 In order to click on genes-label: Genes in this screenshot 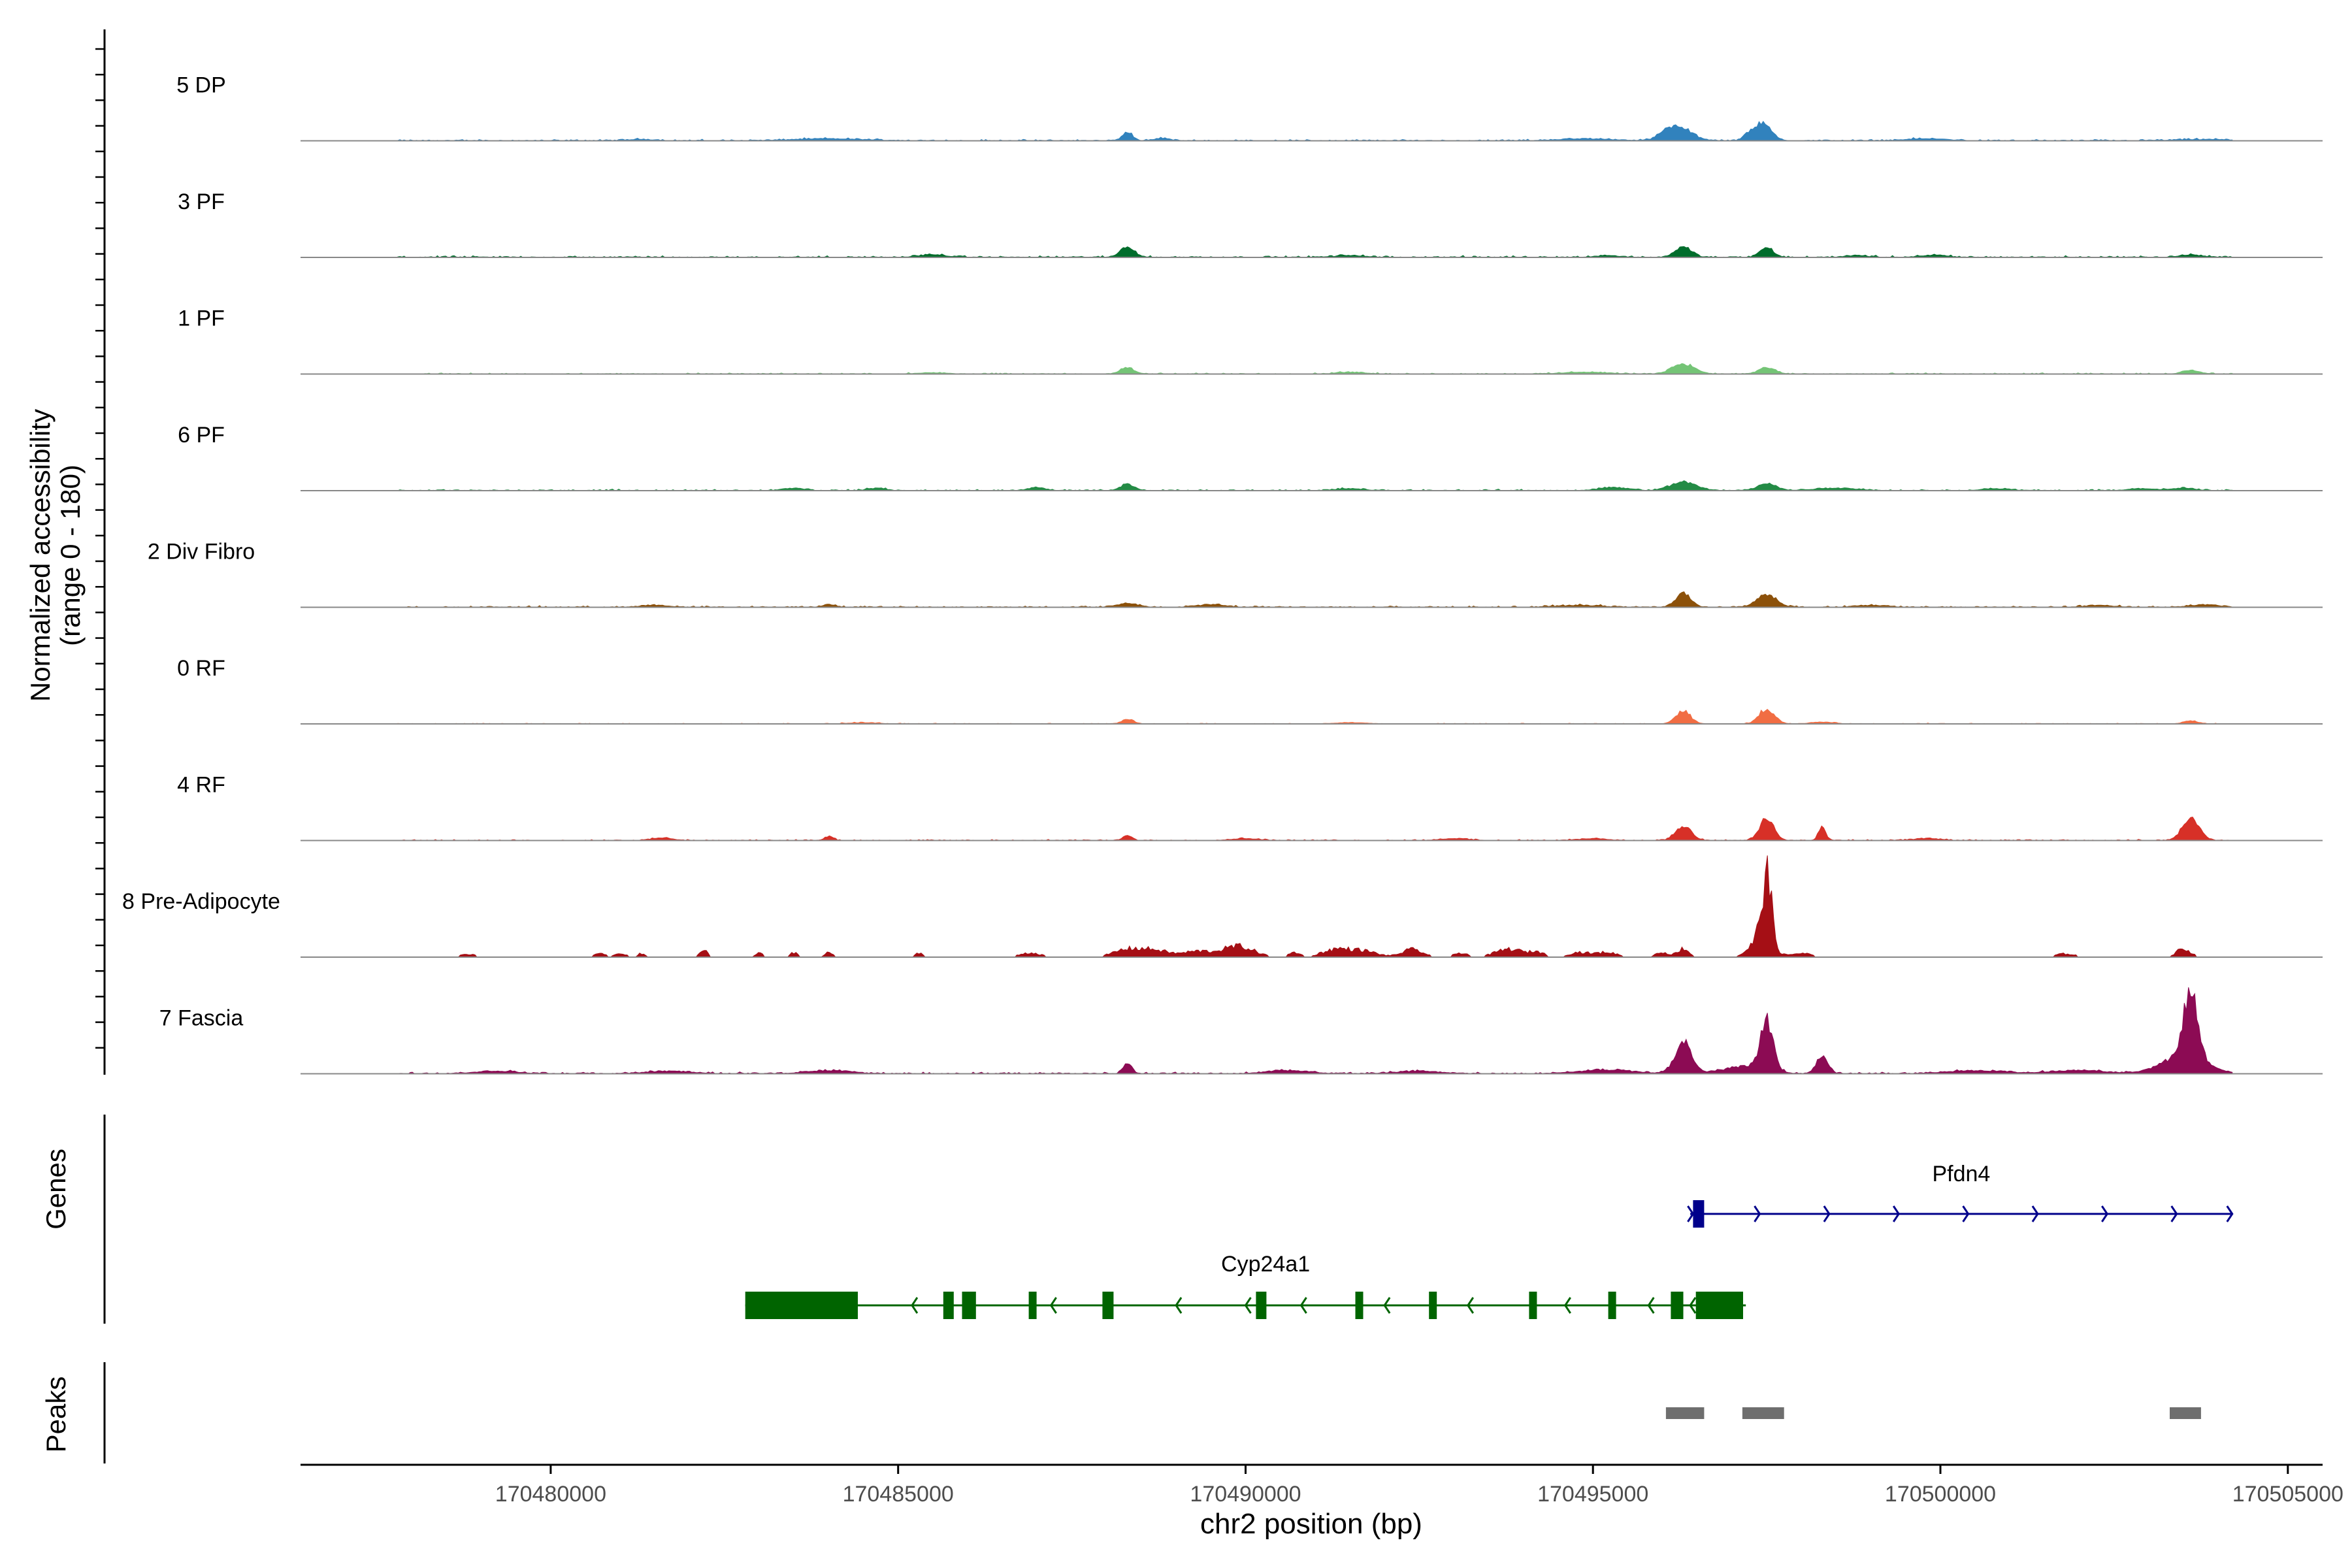, I will do `click(56, 1189)`.